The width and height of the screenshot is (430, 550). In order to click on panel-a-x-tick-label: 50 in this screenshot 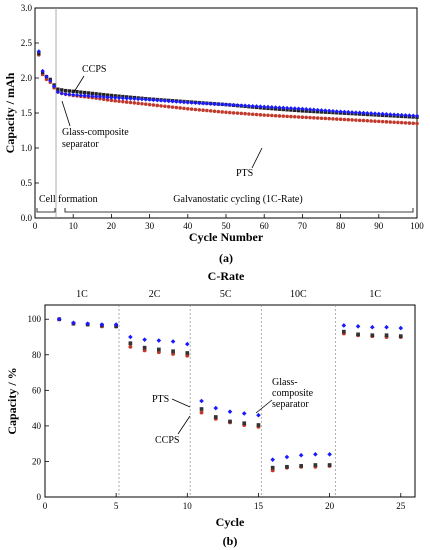, I will do `click(227, 226)`.